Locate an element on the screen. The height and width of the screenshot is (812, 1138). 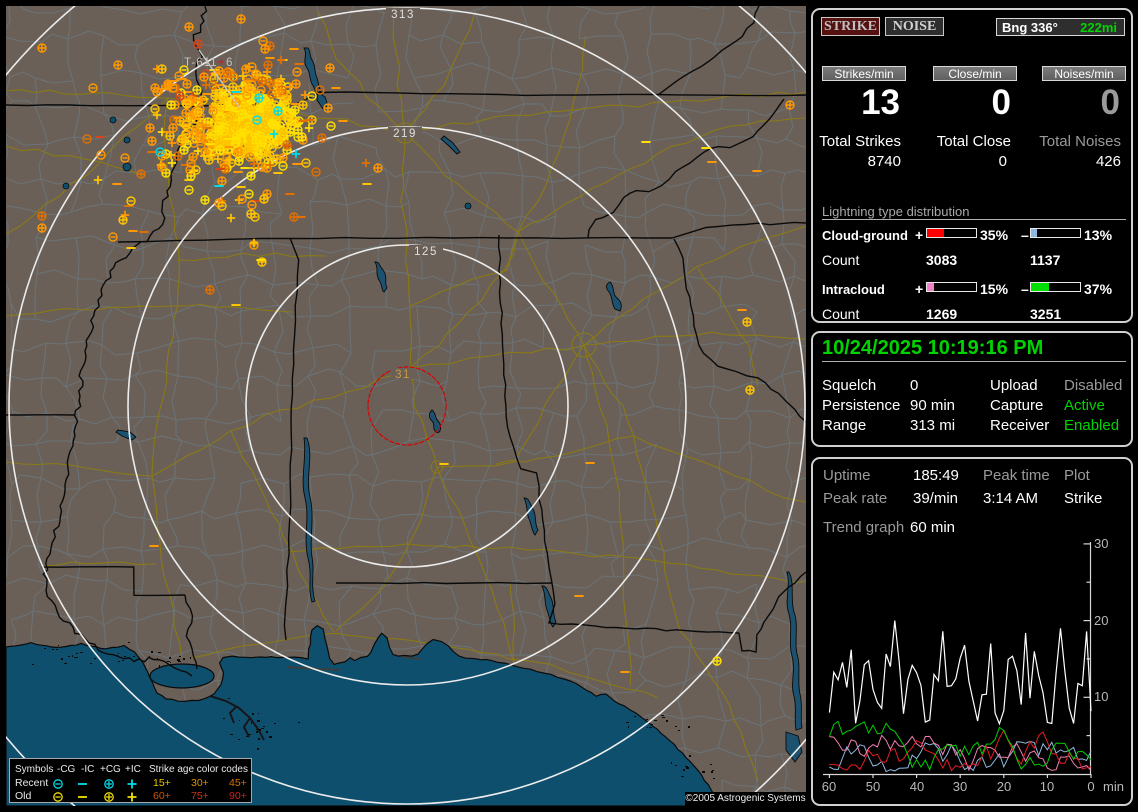
svg-text: min is located at coordinates (1113, 786).